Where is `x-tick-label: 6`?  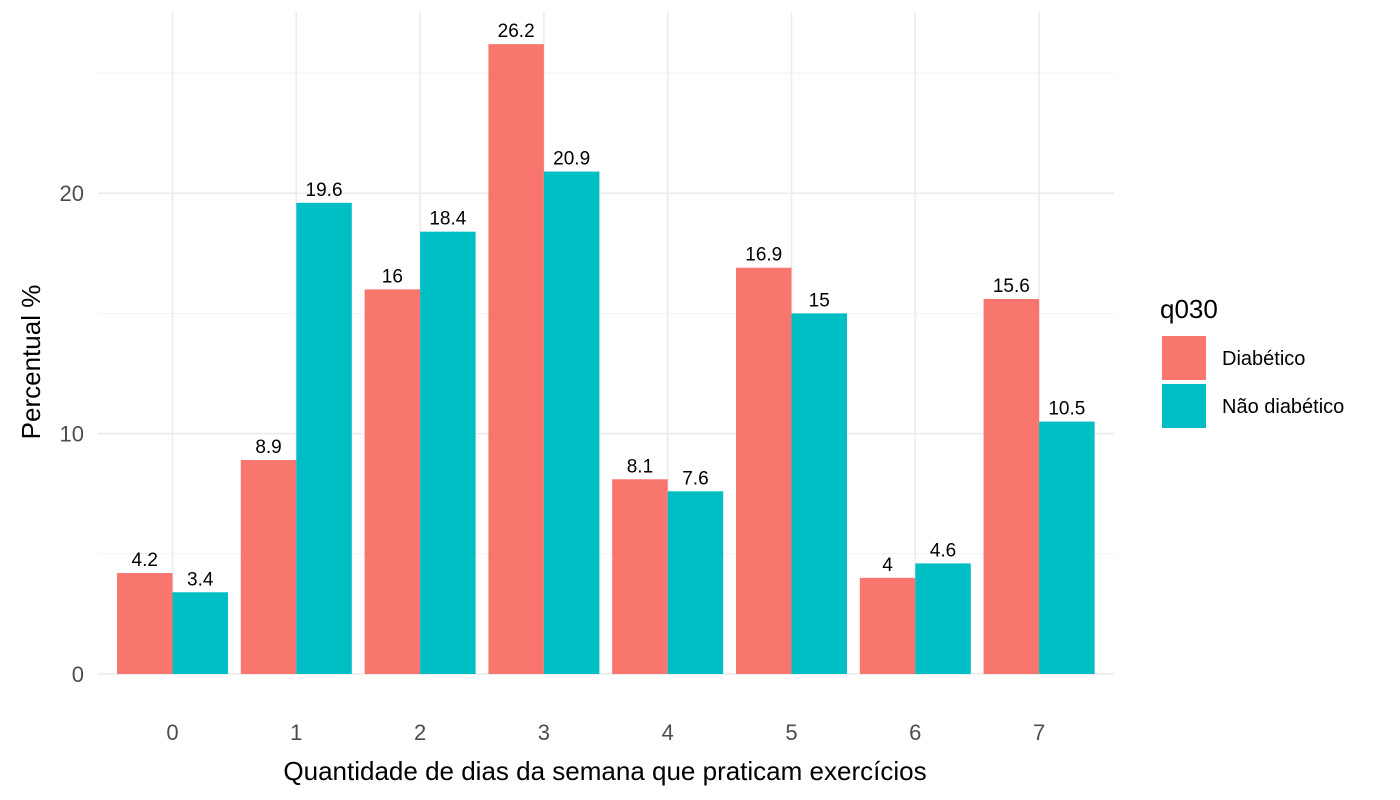
x-tick-label: 6 is located at coordinates (915, 732).